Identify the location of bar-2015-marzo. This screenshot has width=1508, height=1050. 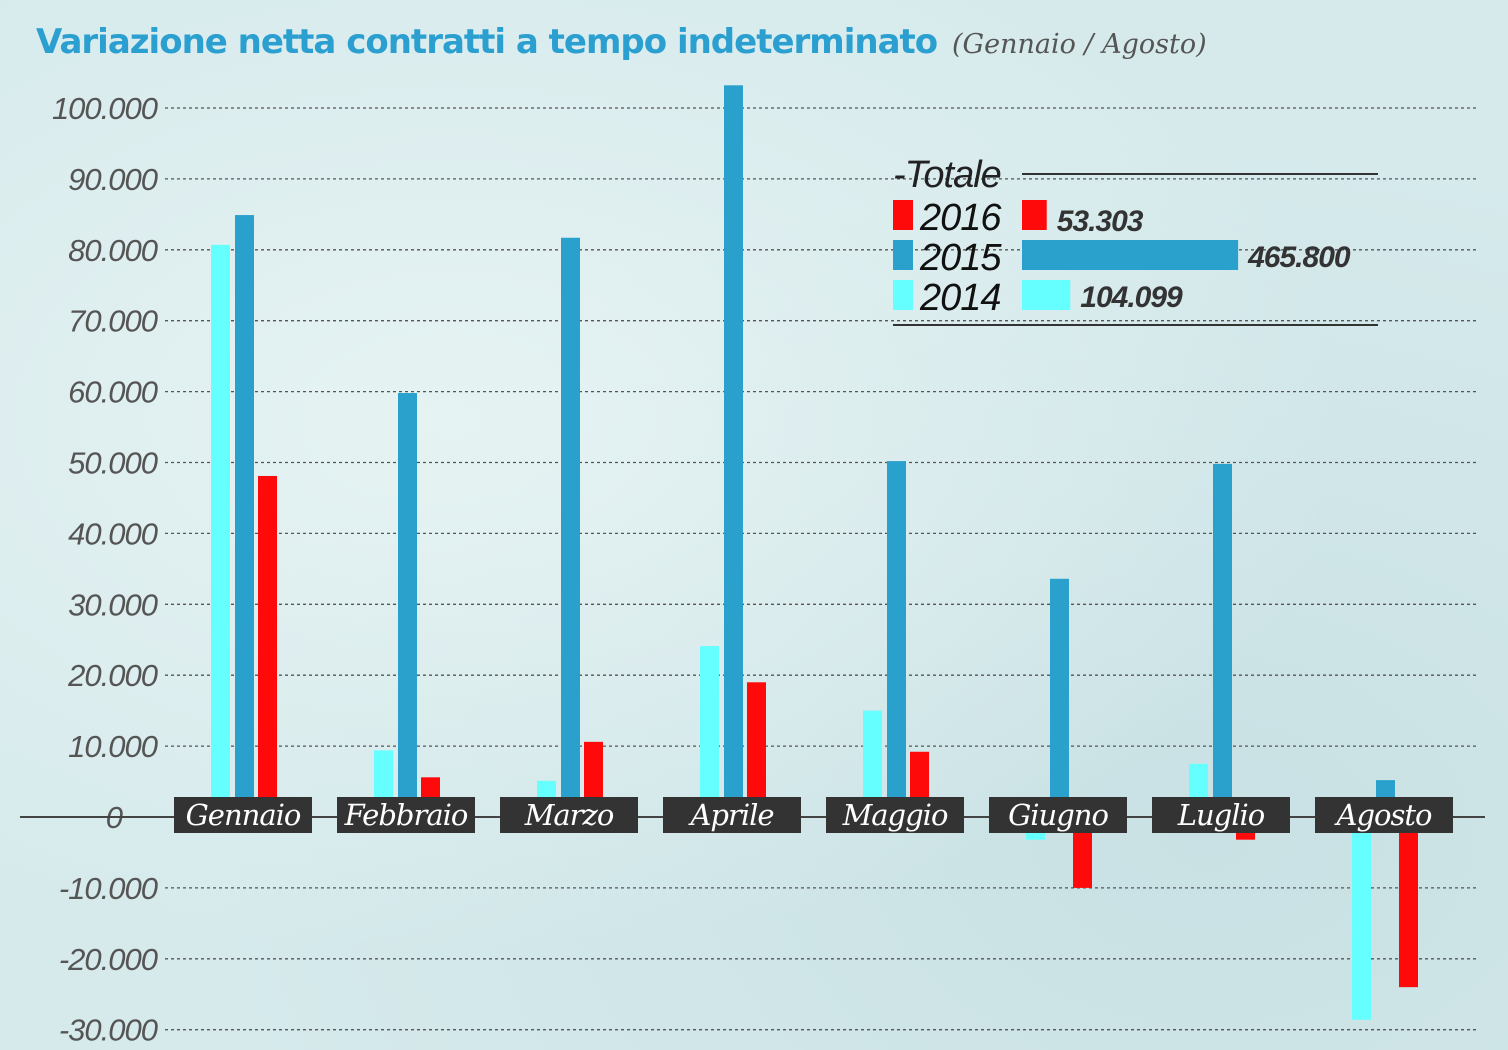
(570, 527).